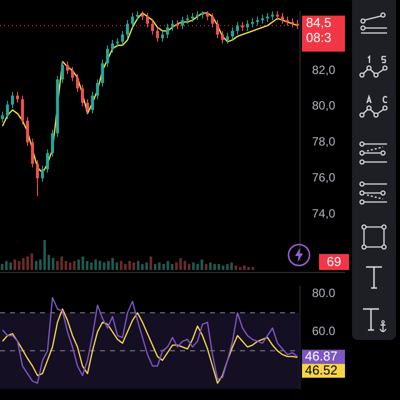  What do you see at coordinates (324, 213) in the screenshot?
I see `y-tick-label: 74,0` at bounding box center [324, 213].